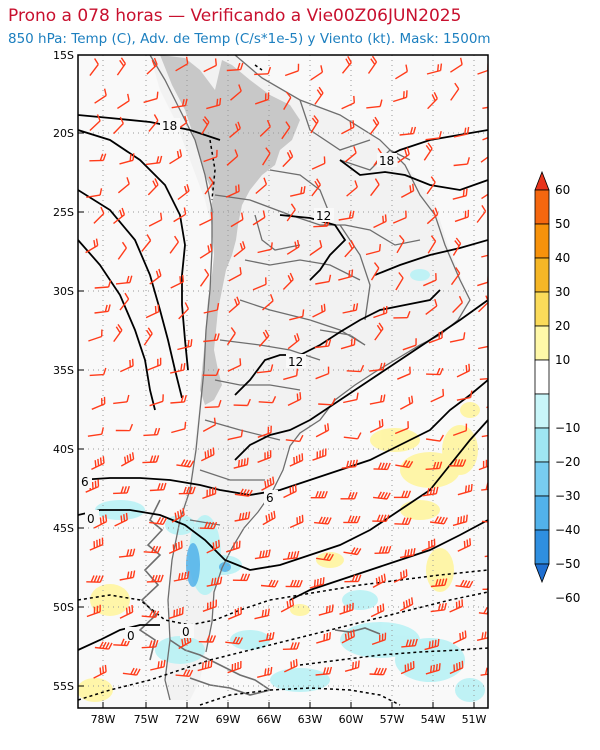 Image resolution: width=600 pixels, height=750 pixels. Describe the element at coordinates (433, 719) in the screenshot. I see `lon-label: 54W` at that location.